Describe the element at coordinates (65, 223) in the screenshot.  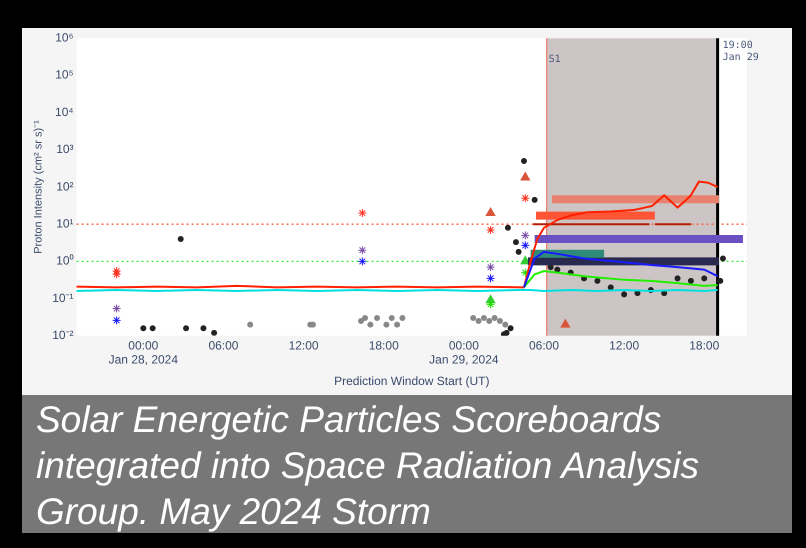
I see `y-tick-label: 10¹` at that location.